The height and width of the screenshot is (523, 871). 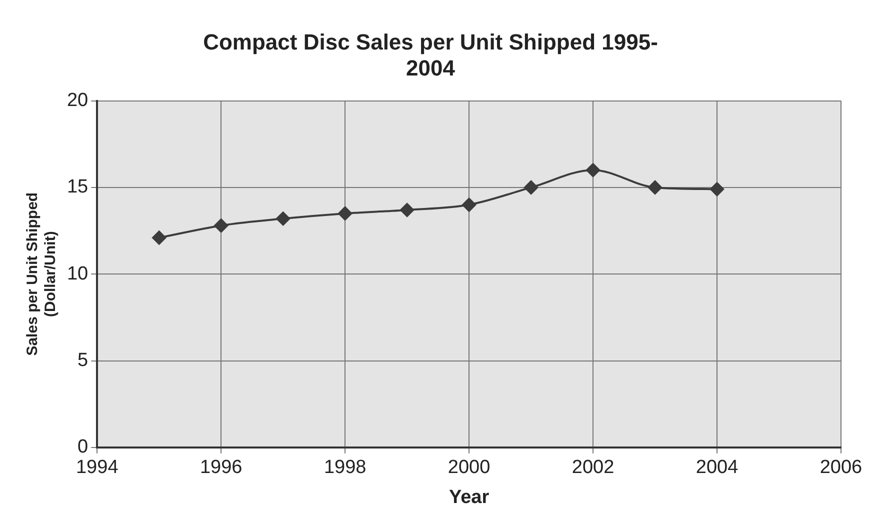 I want to click on x-tick-label: 1998, so click(x=345, y=467).